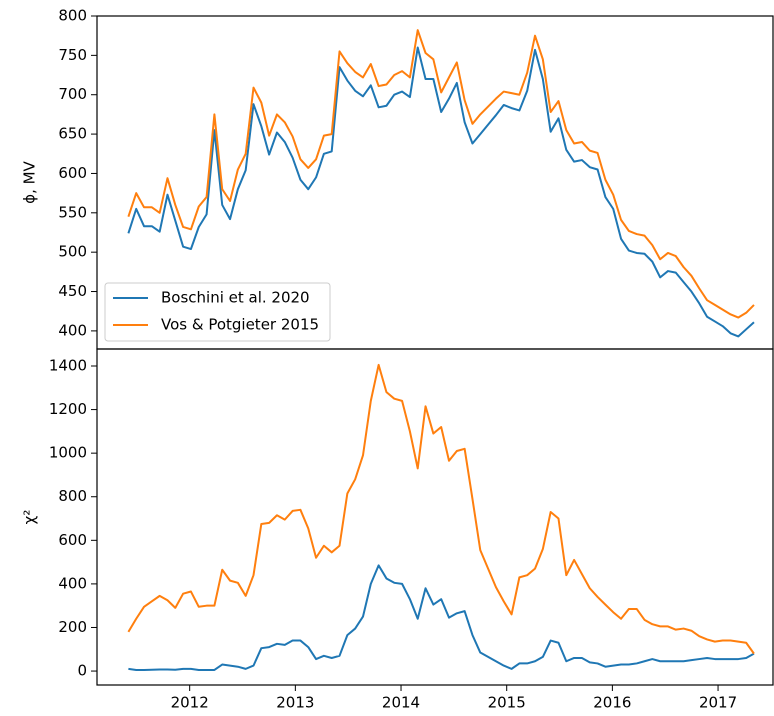  What do you see at coordinates (68, 365) in the screenshot?
I see `y-tick-label: 1400` at bounding box center [68, 365].